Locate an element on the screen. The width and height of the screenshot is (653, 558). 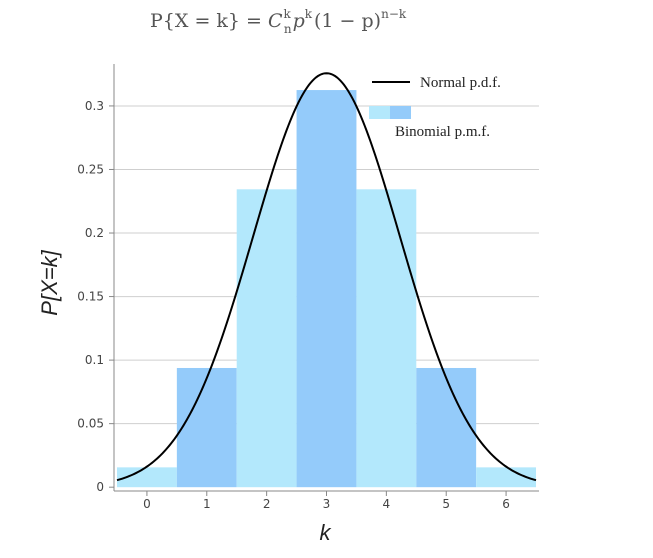
y-tick-label-2: 0.1 is located at coordinates (94, 360).